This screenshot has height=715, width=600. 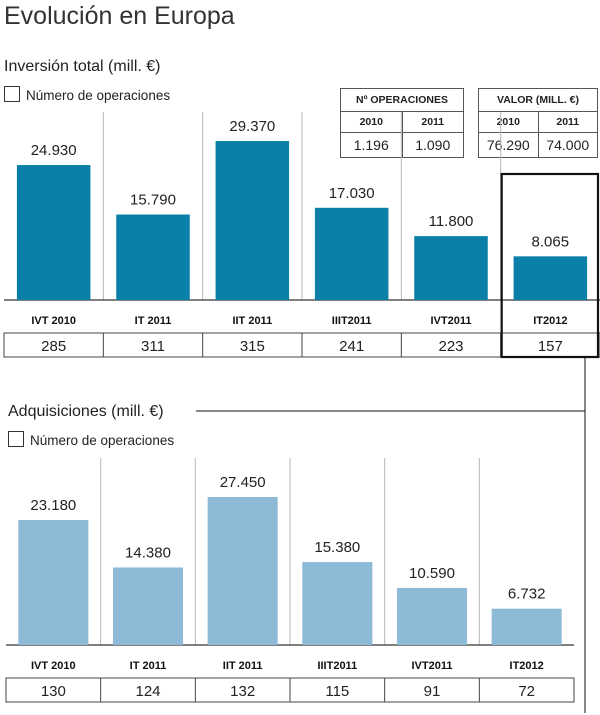 I want to click on value-table-header: VALOR (MILL. €), so click(x=538, y=100).